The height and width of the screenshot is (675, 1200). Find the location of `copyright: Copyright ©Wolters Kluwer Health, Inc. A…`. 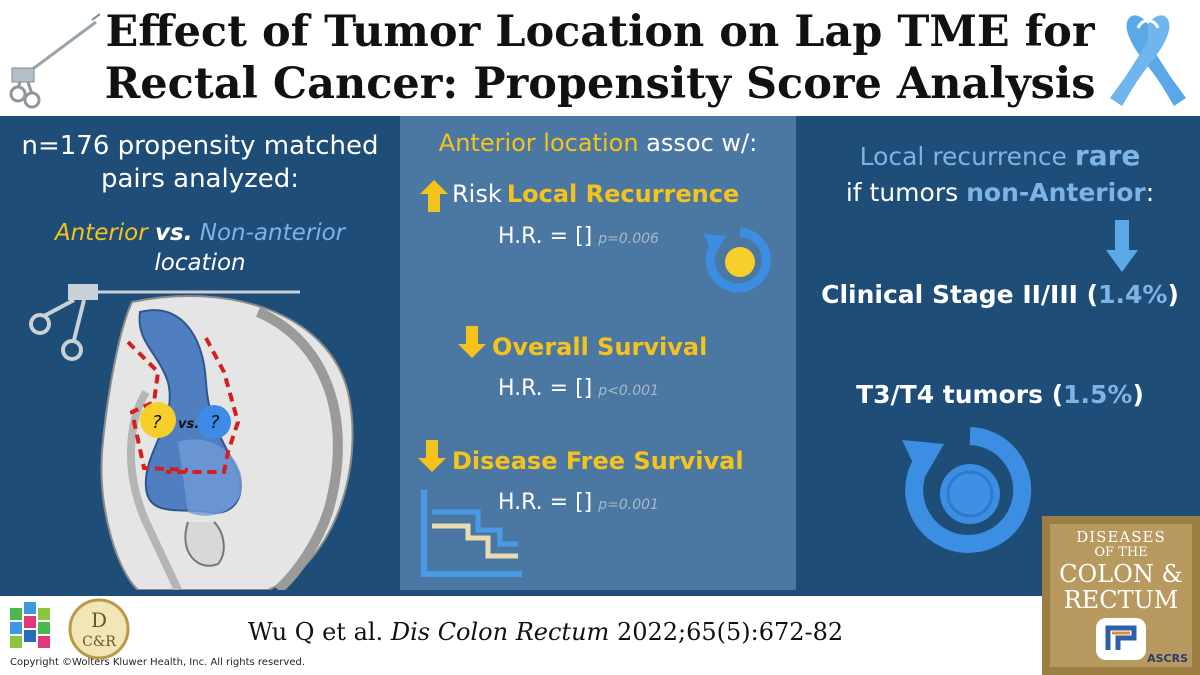

copyright: Copyright ©Wolters Kluwer Health, Inc. A… is located at coordinates (158, 662).